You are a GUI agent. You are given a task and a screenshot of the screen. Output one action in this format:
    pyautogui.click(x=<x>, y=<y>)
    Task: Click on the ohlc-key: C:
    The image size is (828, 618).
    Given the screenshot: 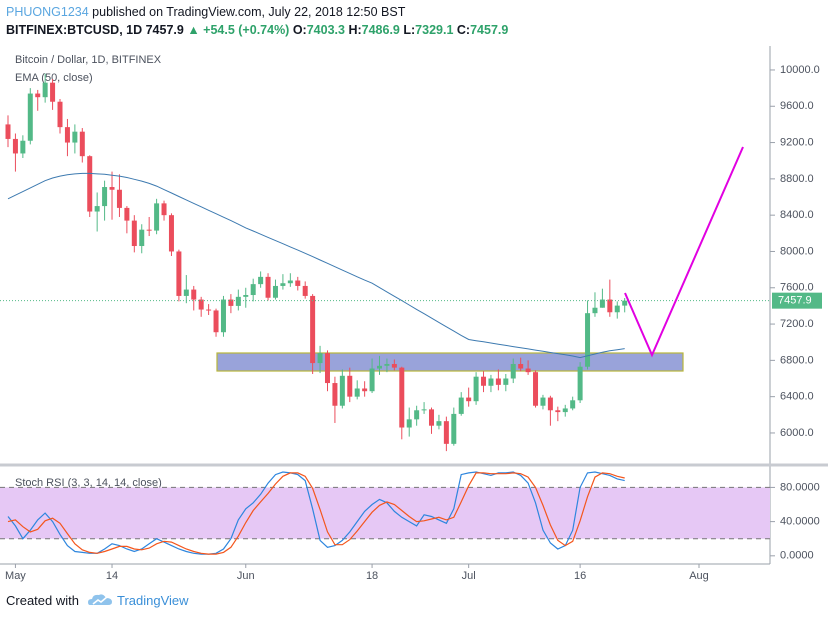 What is the action you would take?
    pyautogui.click(x=463, y=30)
    